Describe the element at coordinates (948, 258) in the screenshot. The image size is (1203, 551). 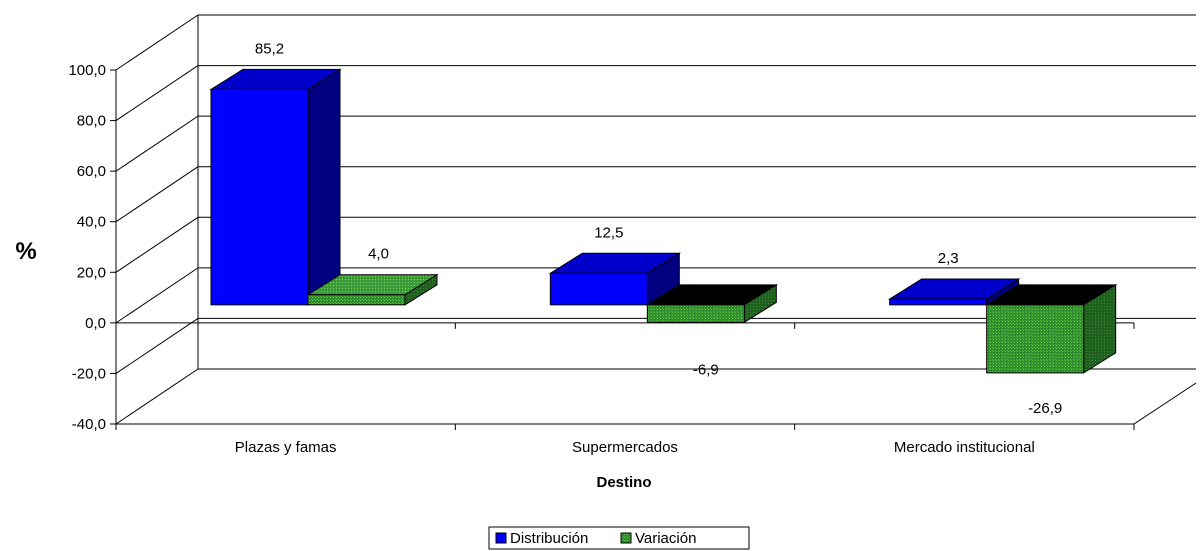
I see `data-label: 2,3` at that location.